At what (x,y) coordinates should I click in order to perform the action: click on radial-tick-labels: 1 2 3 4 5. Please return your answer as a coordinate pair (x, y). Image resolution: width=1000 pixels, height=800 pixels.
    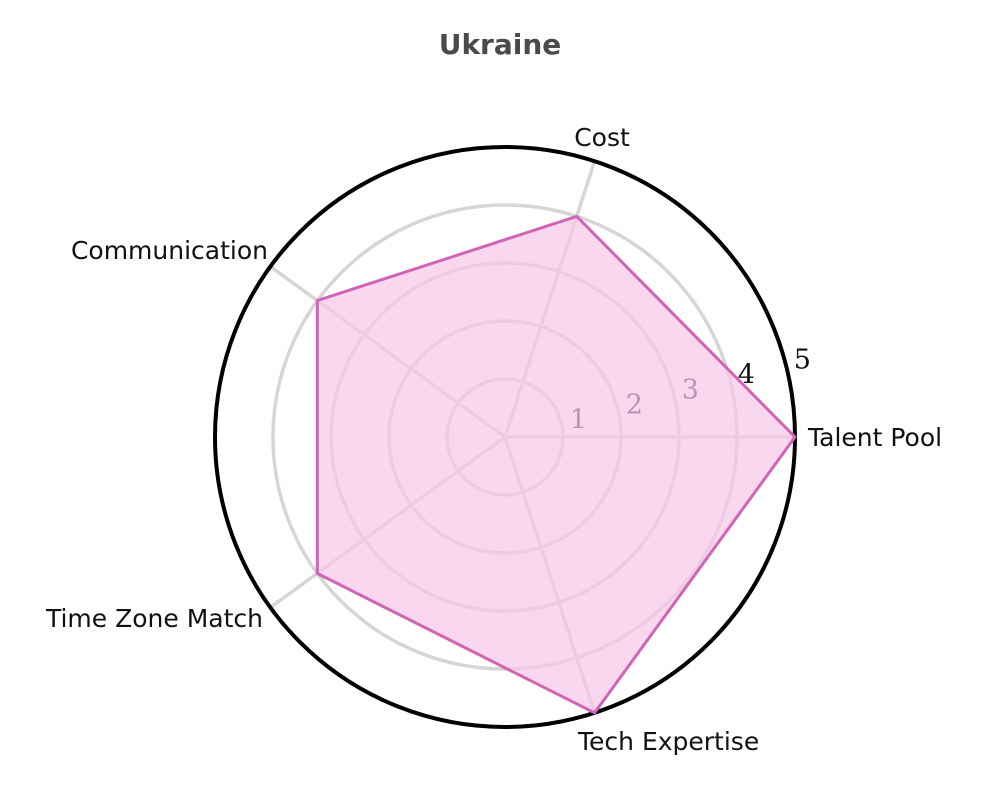
    Looking at the image, I should click on (690, 390).